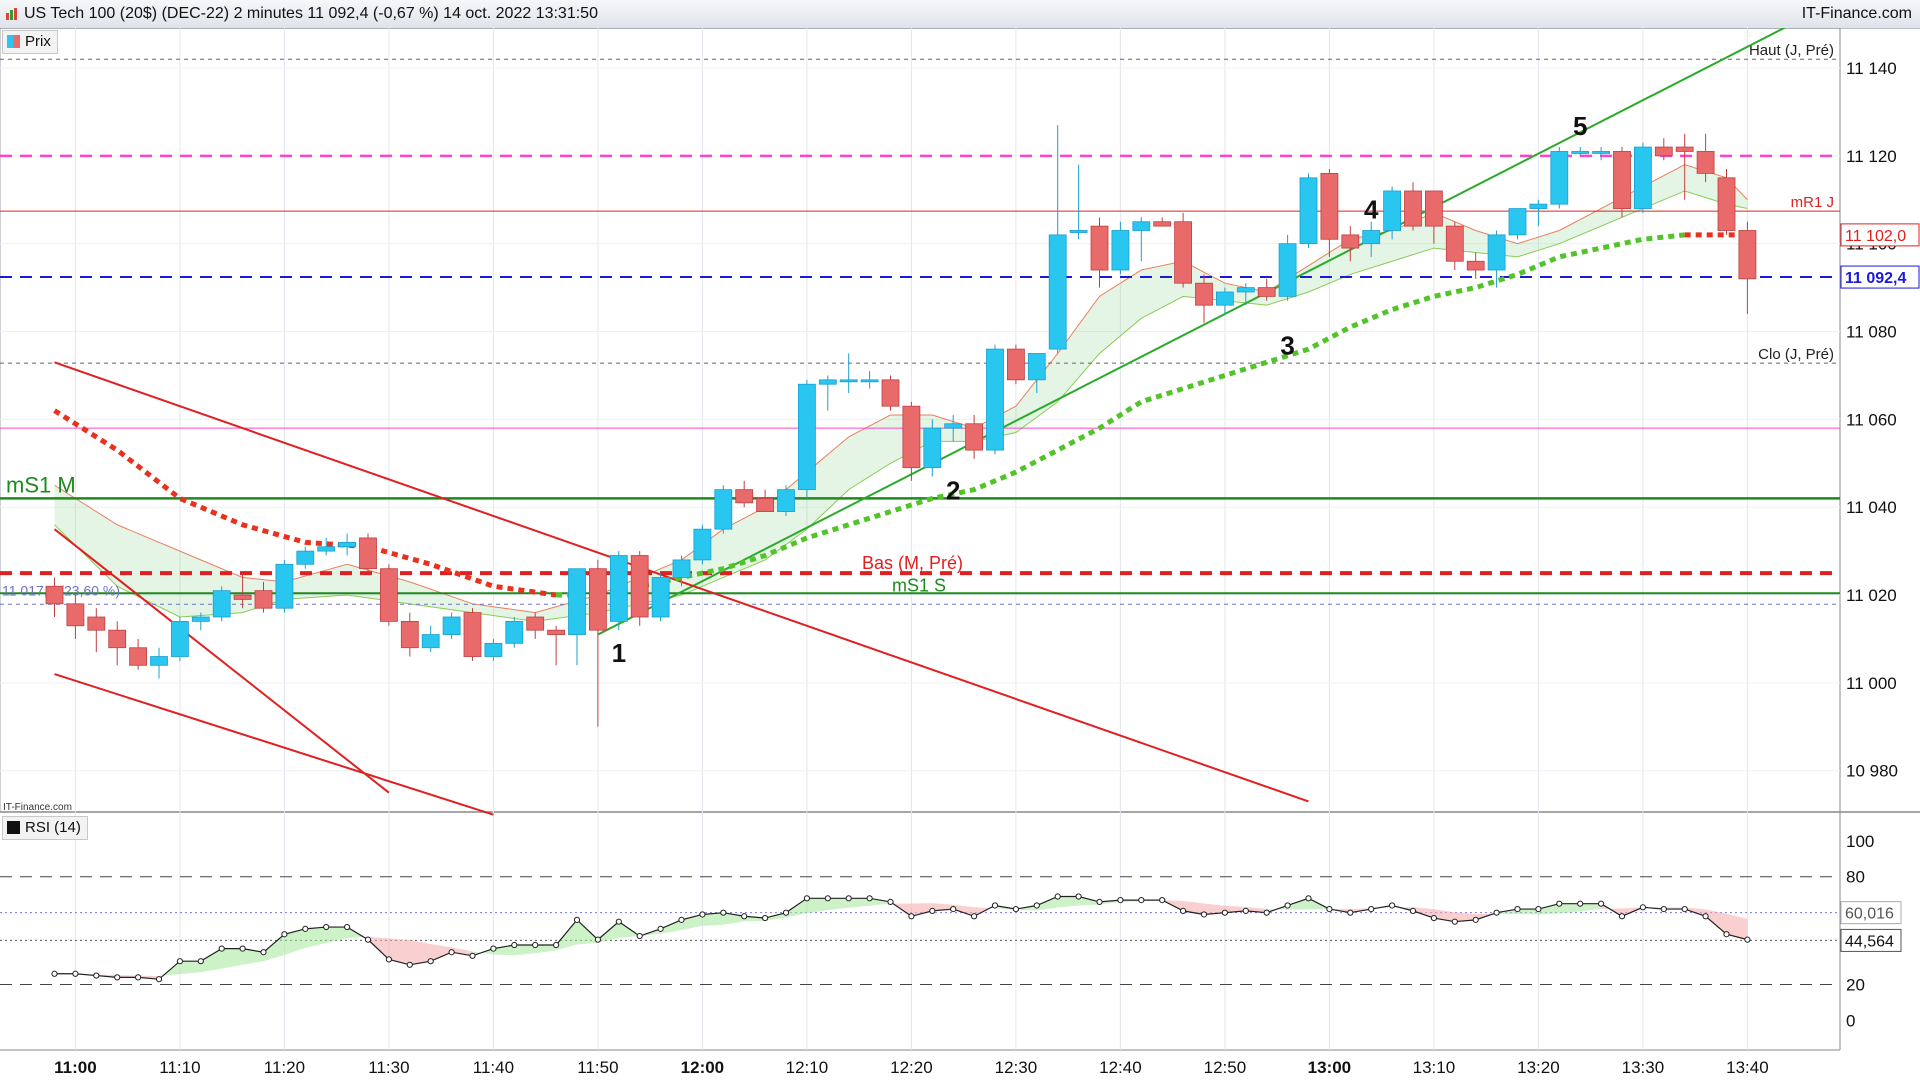 The image size is (1920, 1080). What do you see at coordinates (1796, 354) in the screenshot?
I see `clo-level-label: Clo (J, Pré)` at bounding box center [1796, 354].